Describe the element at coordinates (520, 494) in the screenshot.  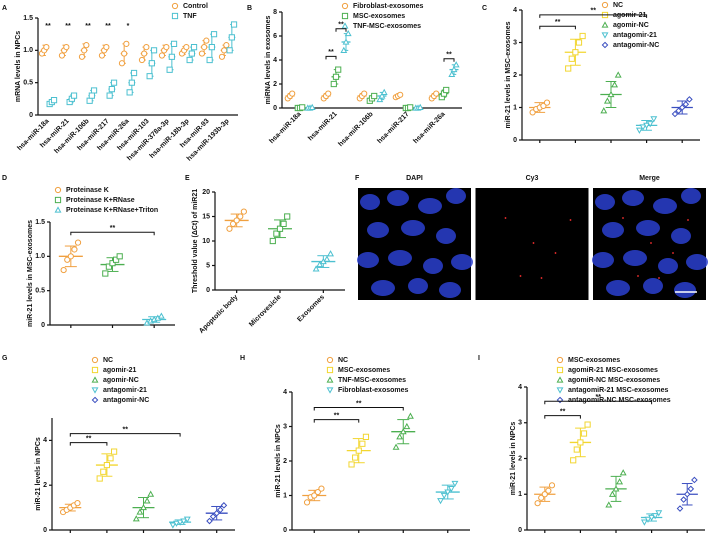
I see `y-tick-label: 1` at that location.